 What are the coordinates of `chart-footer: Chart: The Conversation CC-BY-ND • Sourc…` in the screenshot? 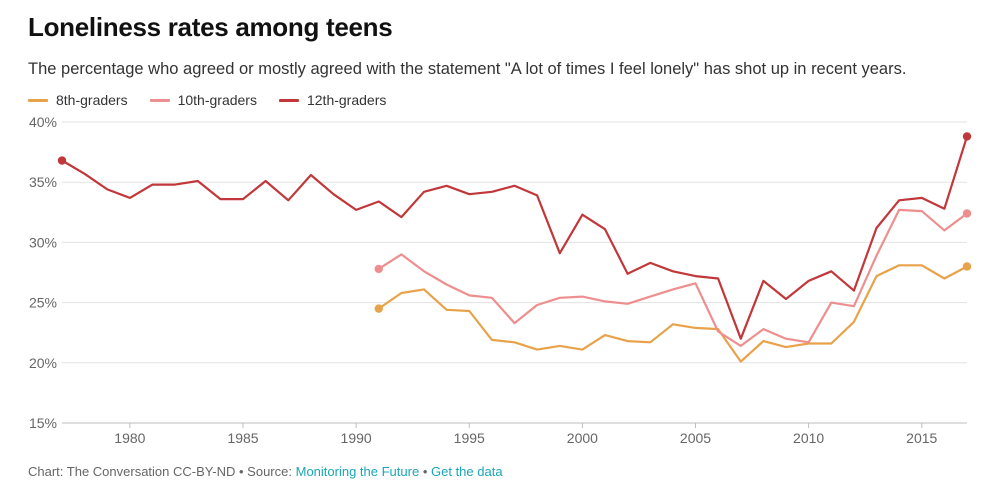 It's located at (265, 471).